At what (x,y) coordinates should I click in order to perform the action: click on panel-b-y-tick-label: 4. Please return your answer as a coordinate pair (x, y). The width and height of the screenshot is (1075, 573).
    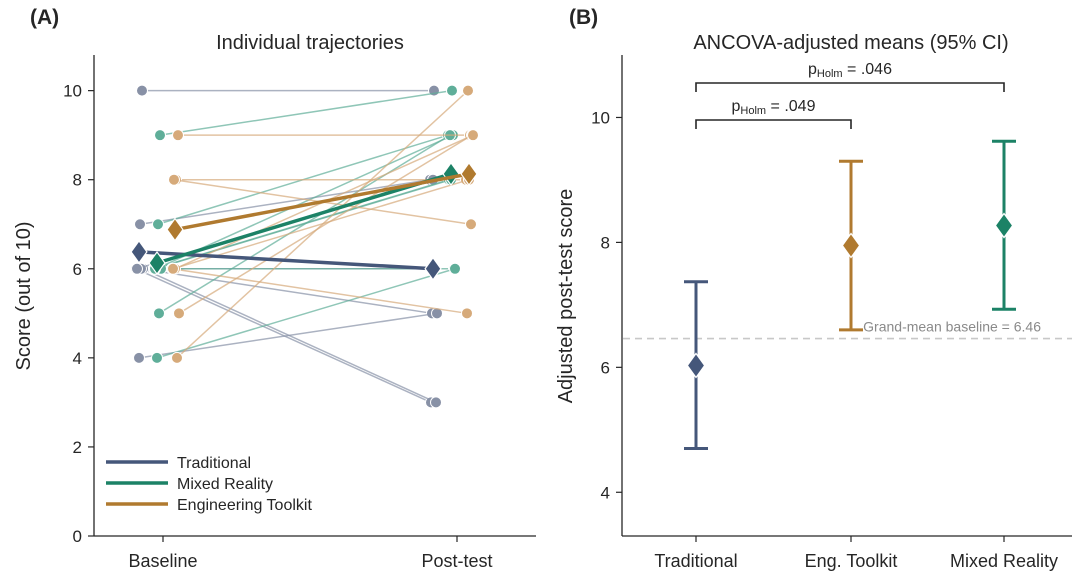
    Looking at the image, I should click on (605, 492).